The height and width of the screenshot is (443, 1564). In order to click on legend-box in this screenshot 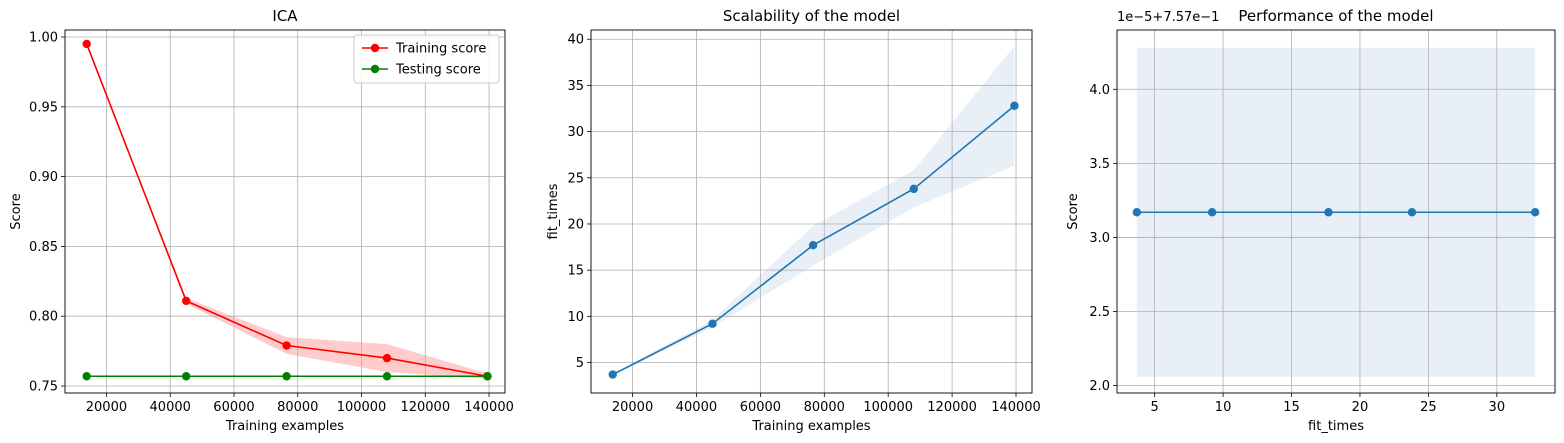, I will do `click(426, 59)`.